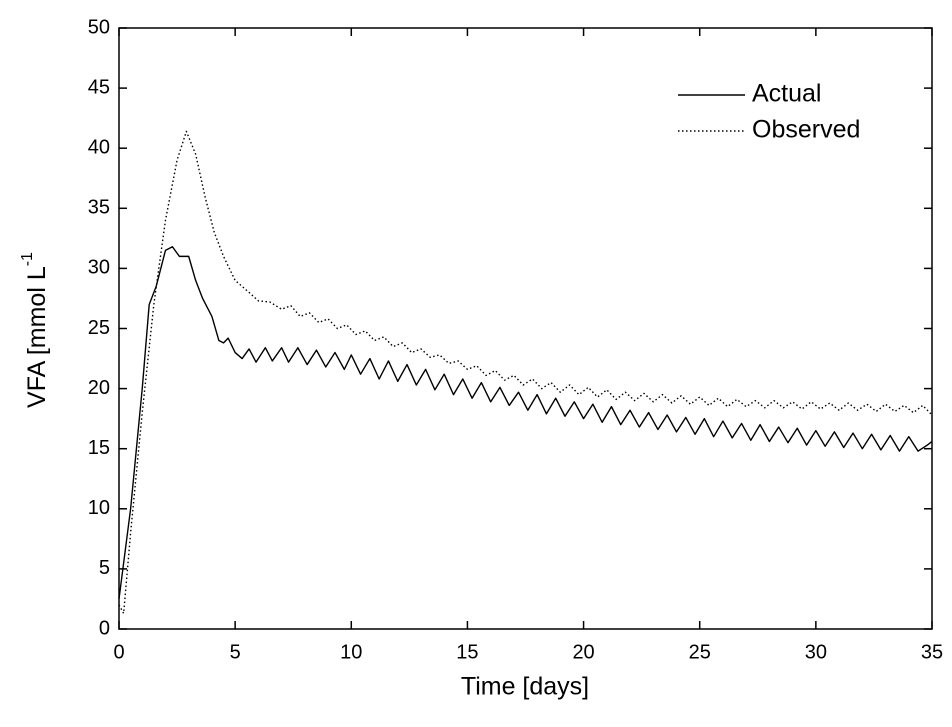 Image resolution: width=952 pixels, height=727 pixels. I want to click on y-axis-label: VFA [mmol L-1, so click(34, 330).